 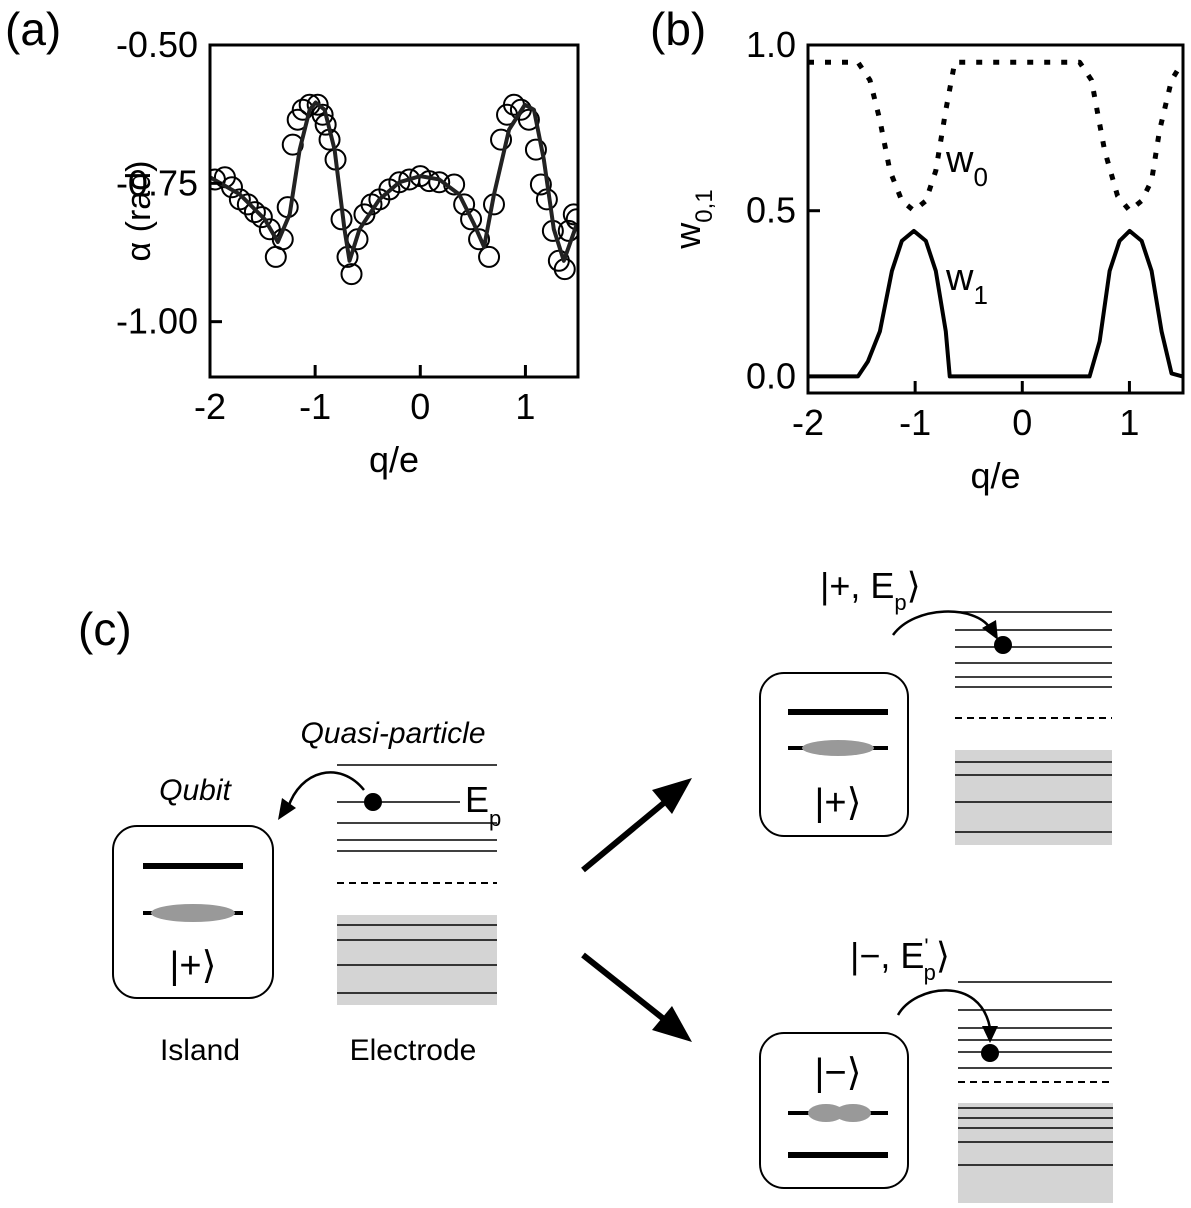 I want to click on label: Electrode, so click(x=413, y=1050).